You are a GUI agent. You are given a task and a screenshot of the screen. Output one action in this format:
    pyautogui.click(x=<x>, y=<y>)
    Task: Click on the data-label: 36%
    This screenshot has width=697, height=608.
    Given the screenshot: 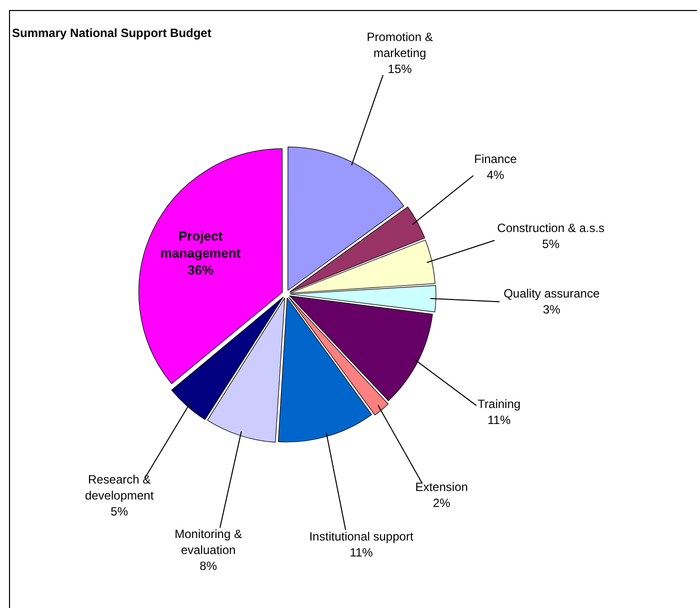 What is the action you would take?
    pyautogui.click(x=200, y=270)
    